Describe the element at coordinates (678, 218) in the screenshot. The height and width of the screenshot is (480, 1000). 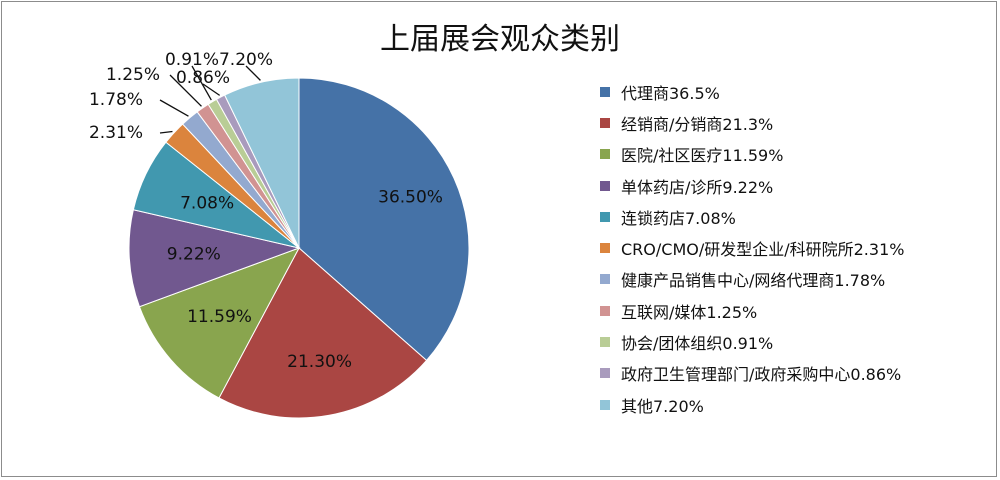
I see `legend-label: 连锁药店7.08%` at that location.